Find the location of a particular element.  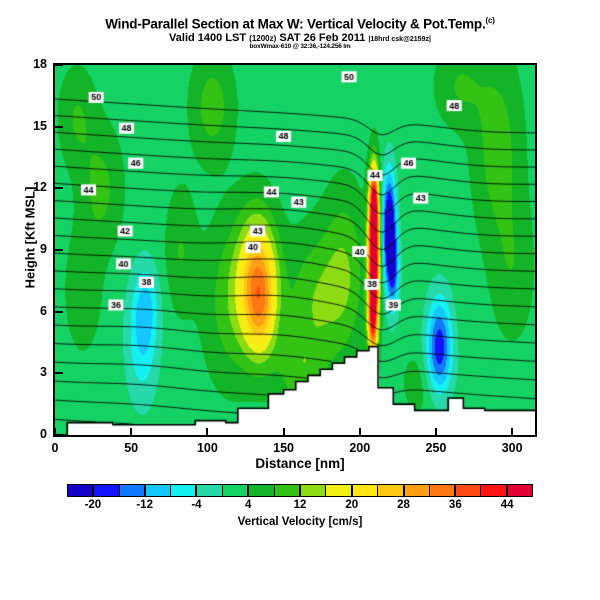

x-axis-tick-label: 150 is located at coordinates (283, 448).